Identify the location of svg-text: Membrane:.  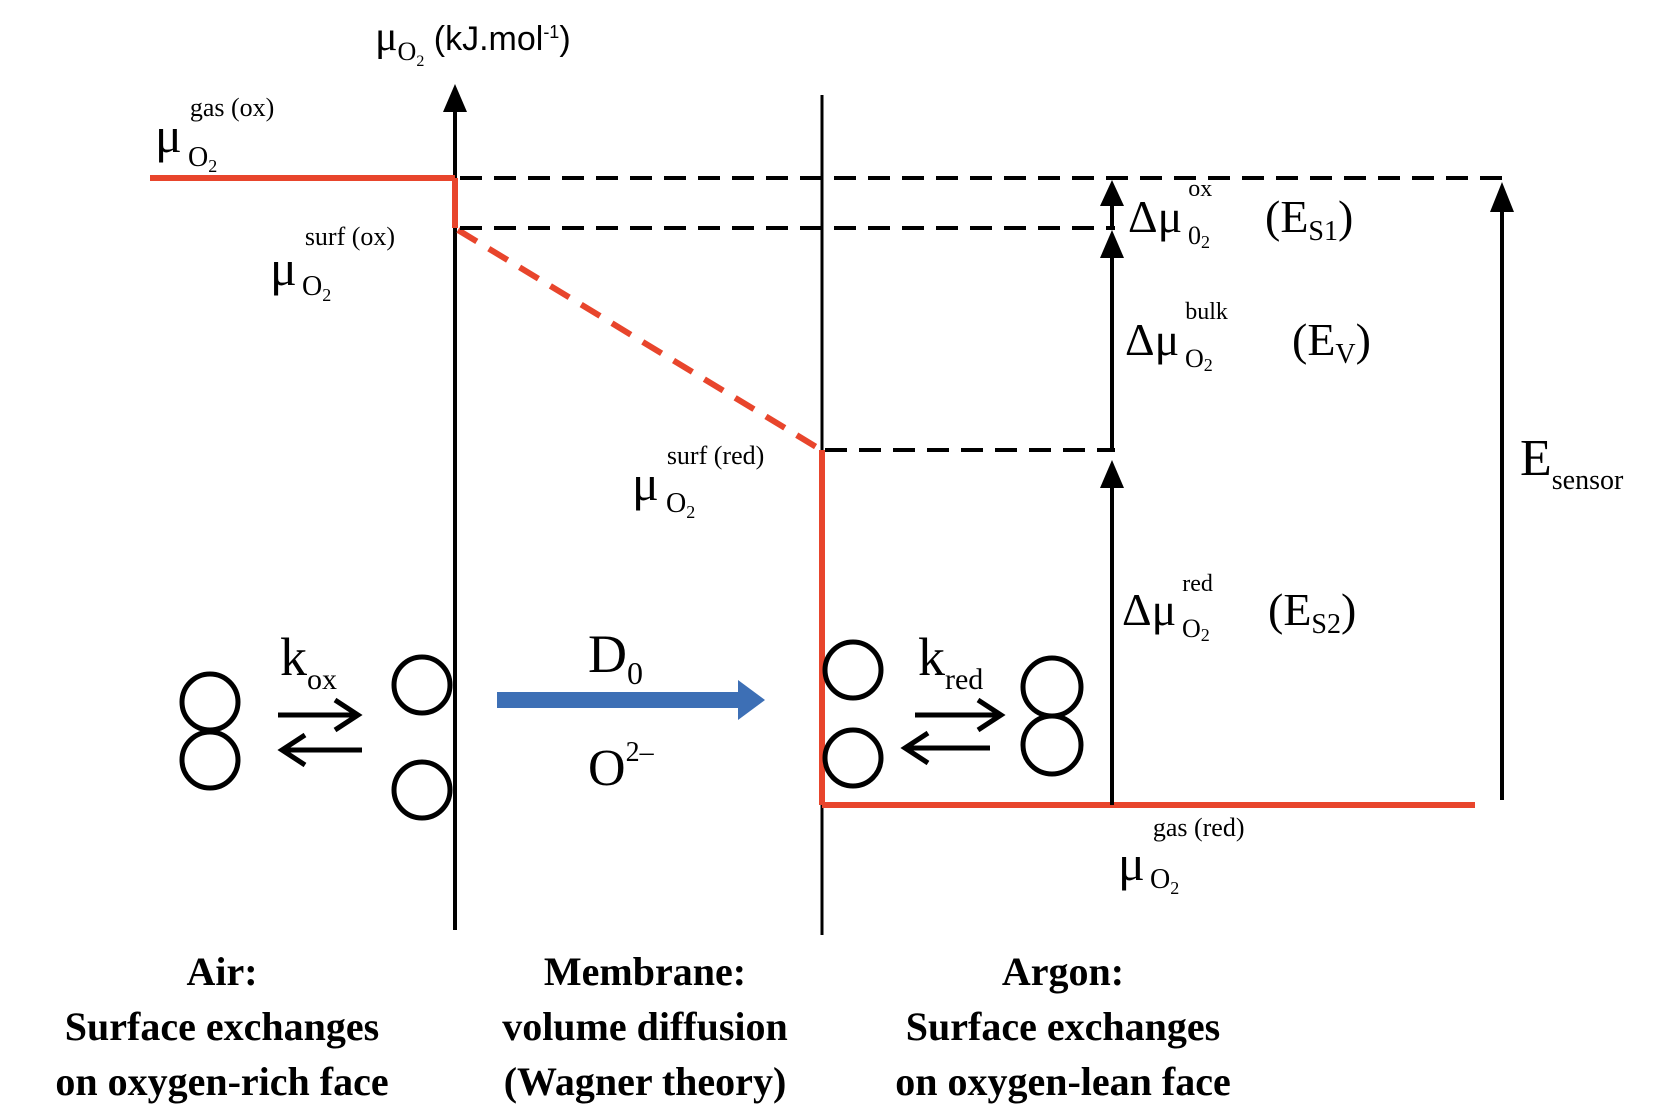
(645, 971).